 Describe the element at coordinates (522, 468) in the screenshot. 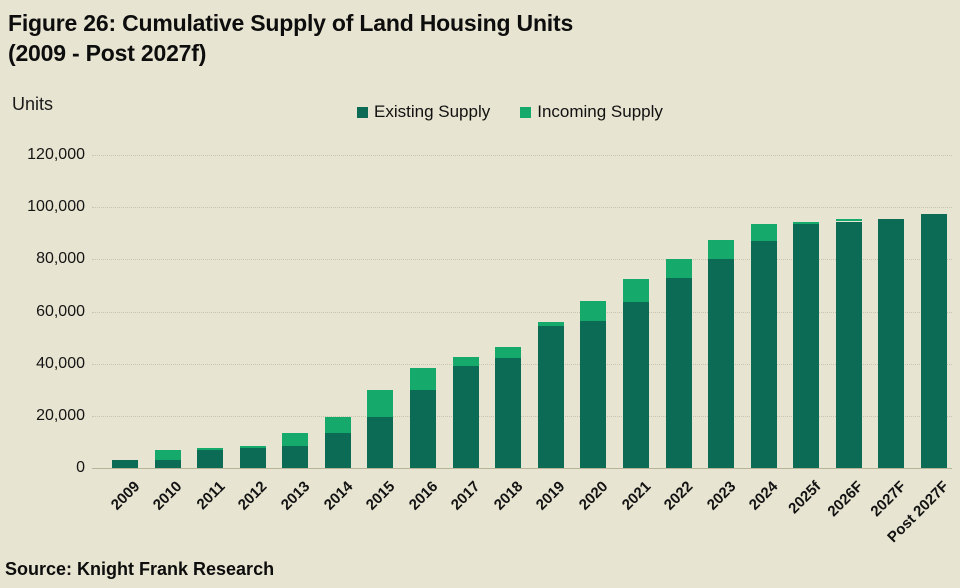

I see `x-axis-line` at that location.